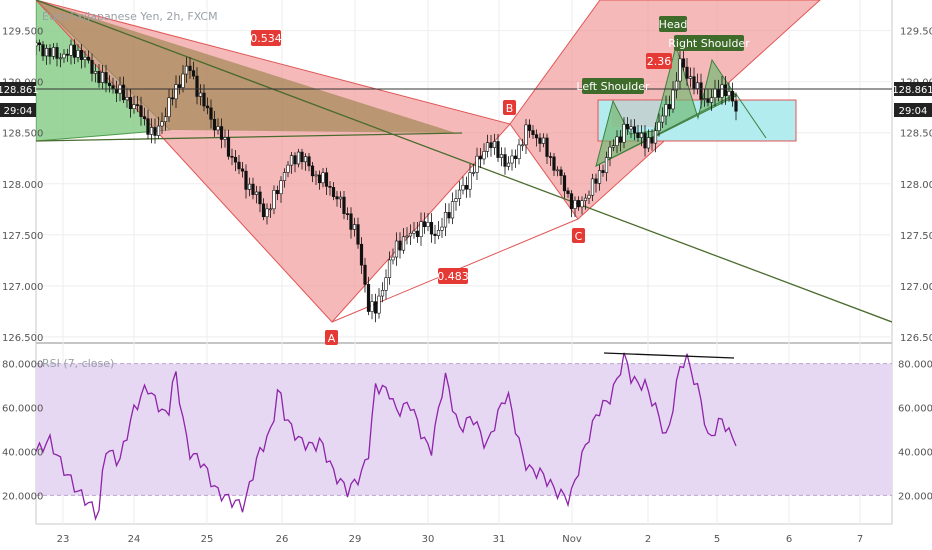 Image resolution: width=932 pixels, height=550 pixels. I want to click on last-price-tag-left, so click(18, 89).